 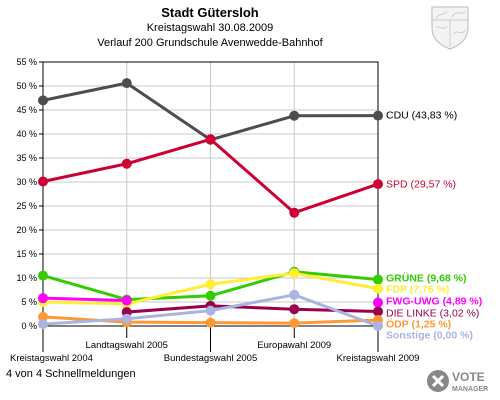 What do you see at coordinates (210, 28) in the screenshot?
I see `chart-subtitle: Kreistagswahl 30.08.2009` at bounding box center [210, 28].